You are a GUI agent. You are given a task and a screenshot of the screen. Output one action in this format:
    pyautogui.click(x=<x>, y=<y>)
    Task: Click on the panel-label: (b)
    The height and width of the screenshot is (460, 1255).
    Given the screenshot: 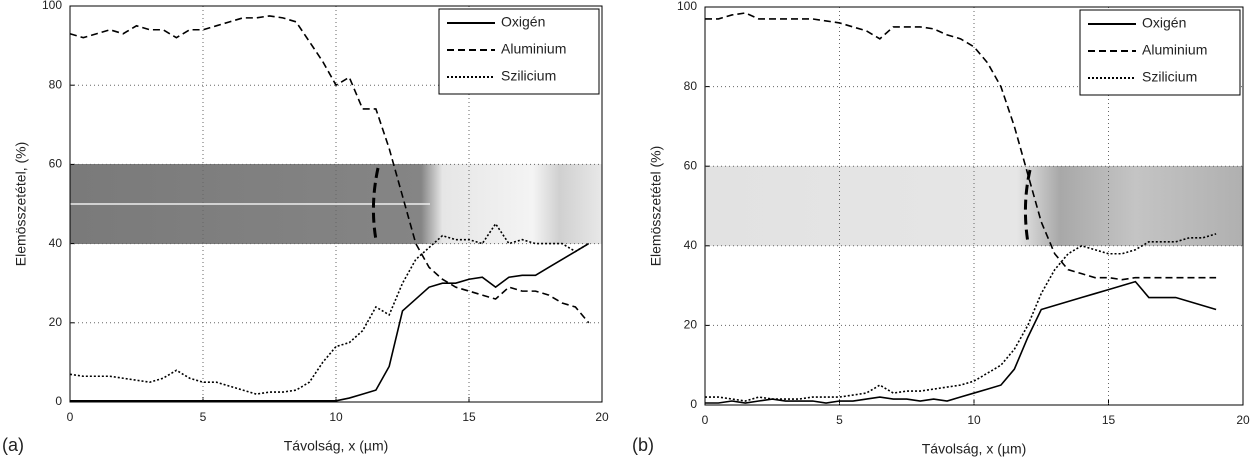 What is the action you would take?
    pyautogui.click(x=643, y=445)
    